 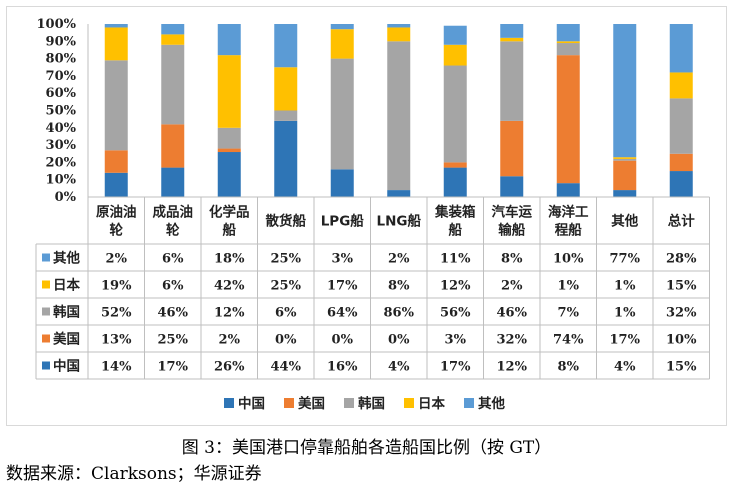 I want to click on data-label: 44%, so click(x=286, y=367).